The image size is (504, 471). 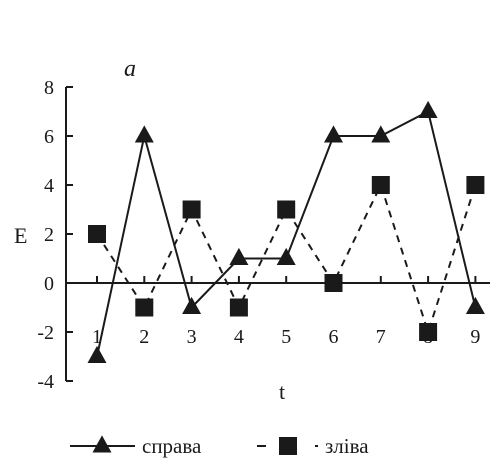 I want to click on legend-item-1: справа, so click(x=136, y=446).